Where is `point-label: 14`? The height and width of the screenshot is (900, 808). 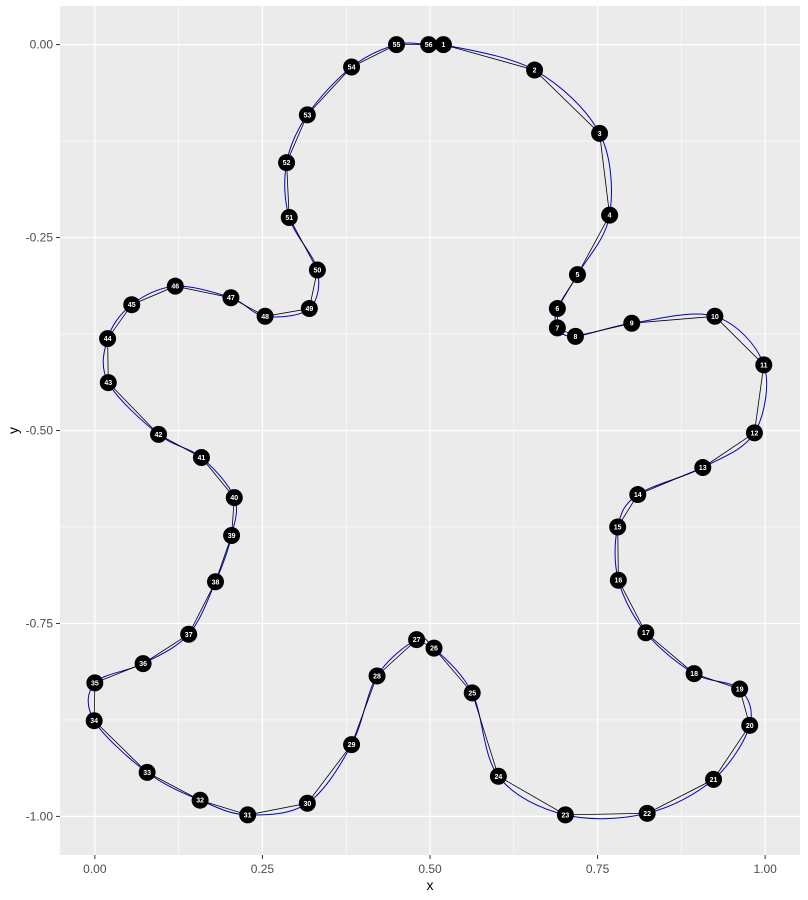 point-label: 14 is located at coordinates (638, 495).